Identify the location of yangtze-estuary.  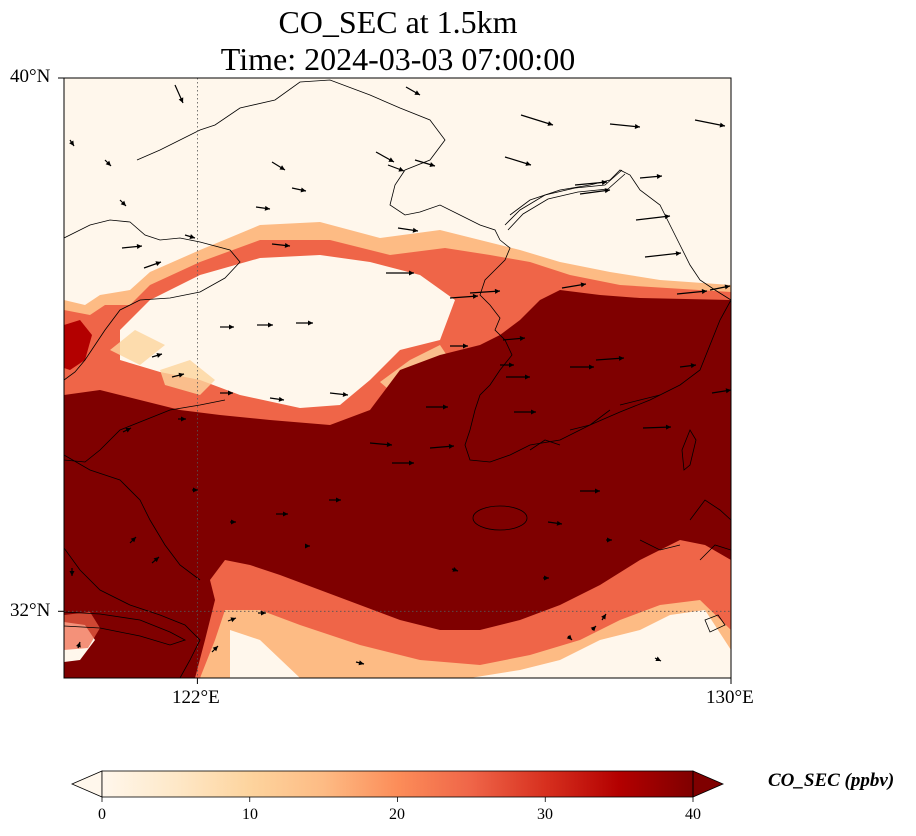
(125, 628).